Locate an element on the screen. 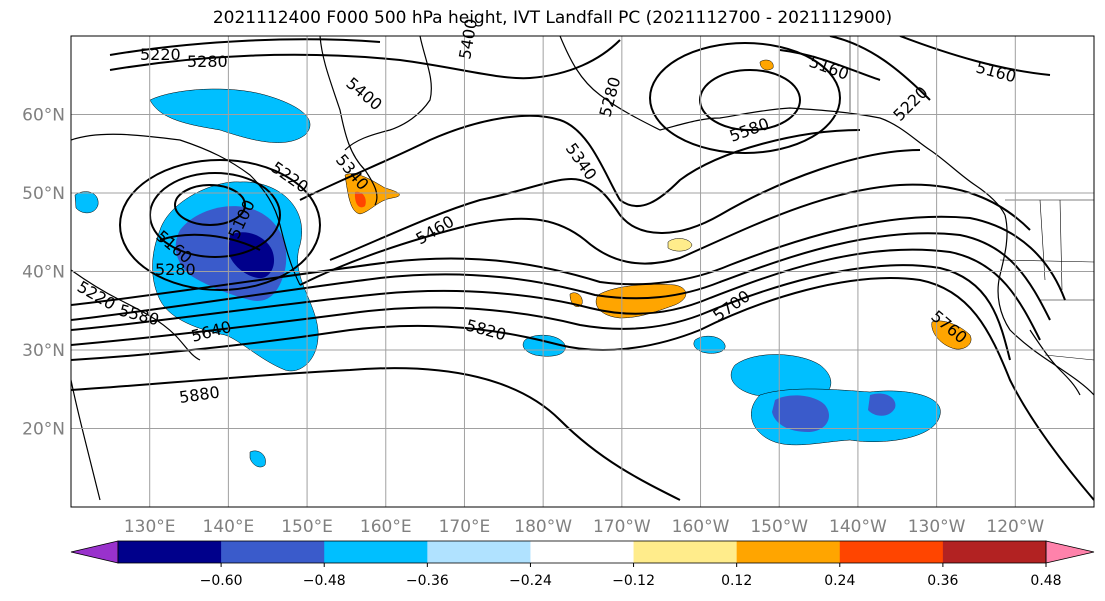 This screenshot has width=1105, height=601. colorbar is located at coordinates (582, 552).